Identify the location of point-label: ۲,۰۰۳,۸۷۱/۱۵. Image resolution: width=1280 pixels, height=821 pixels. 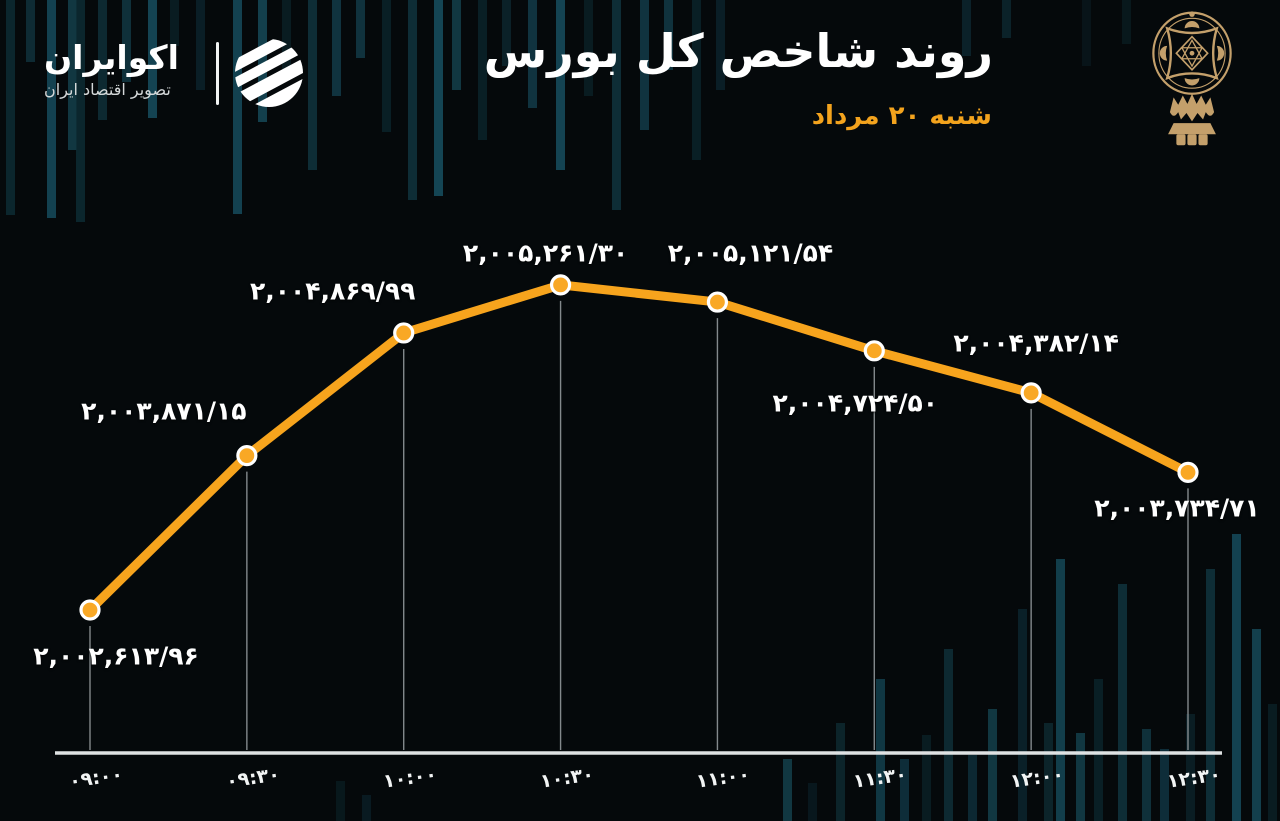
(164, 411).